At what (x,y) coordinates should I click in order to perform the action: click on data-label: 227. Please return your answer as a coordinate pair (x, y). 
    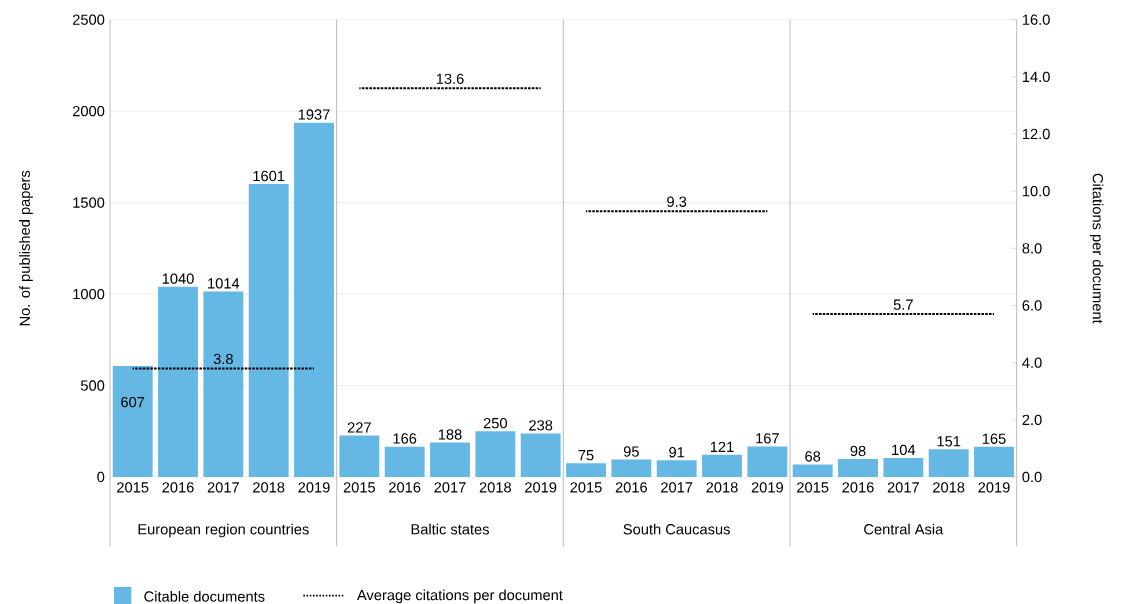
    Looking at the image, I should click on (359, 427).